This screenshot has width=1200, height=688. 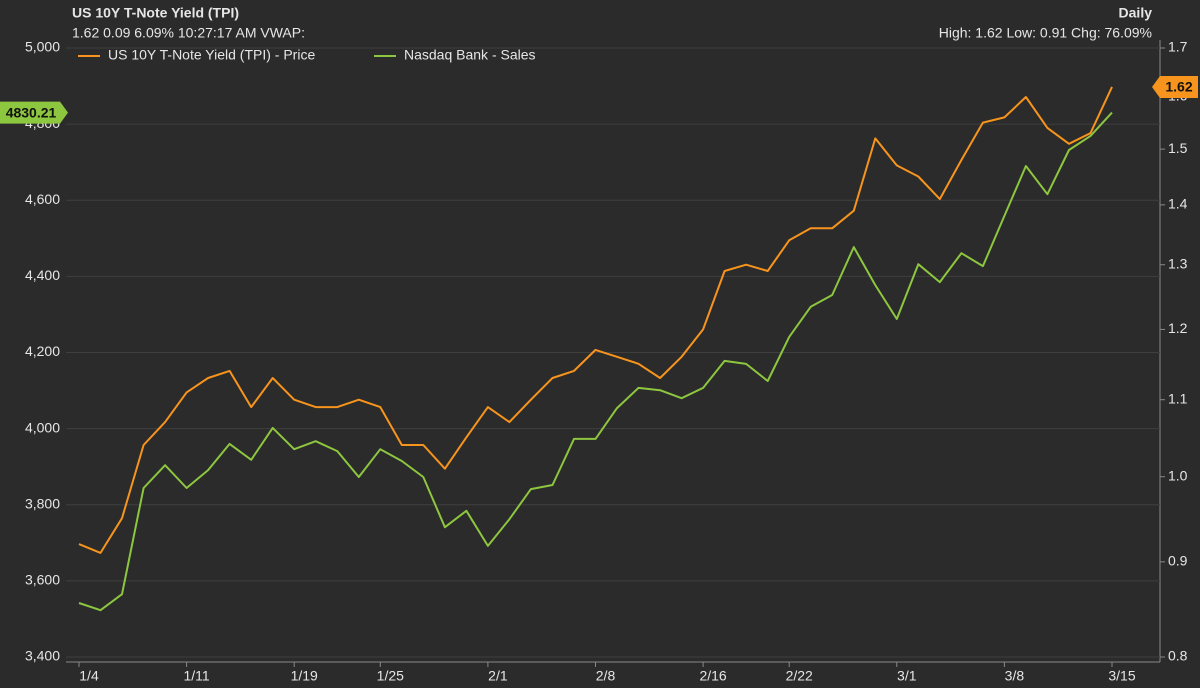 I want to click on x-tick-label: 1/19, so click(x=304, y=676).